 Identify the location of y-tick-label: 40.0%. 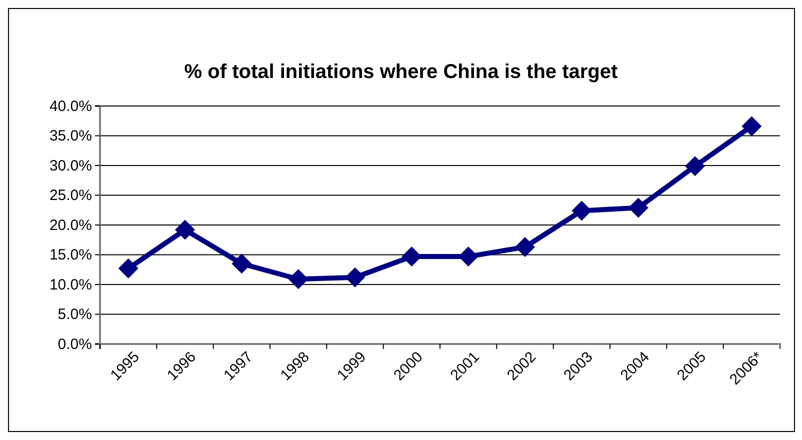
(70, 106).